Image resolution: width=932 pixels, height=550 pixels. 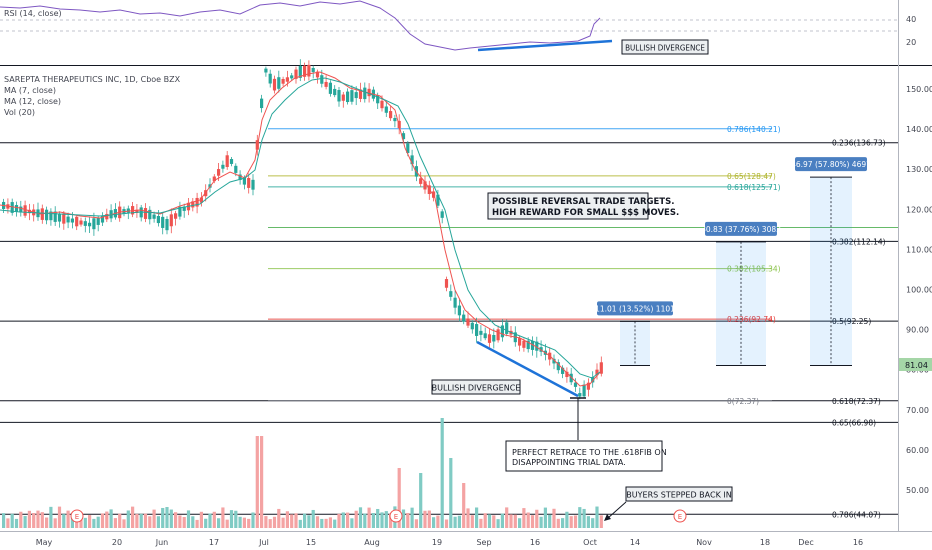 I want to click on fib-retrace-label: 0.382(105.34), so click(x=754, y=269).